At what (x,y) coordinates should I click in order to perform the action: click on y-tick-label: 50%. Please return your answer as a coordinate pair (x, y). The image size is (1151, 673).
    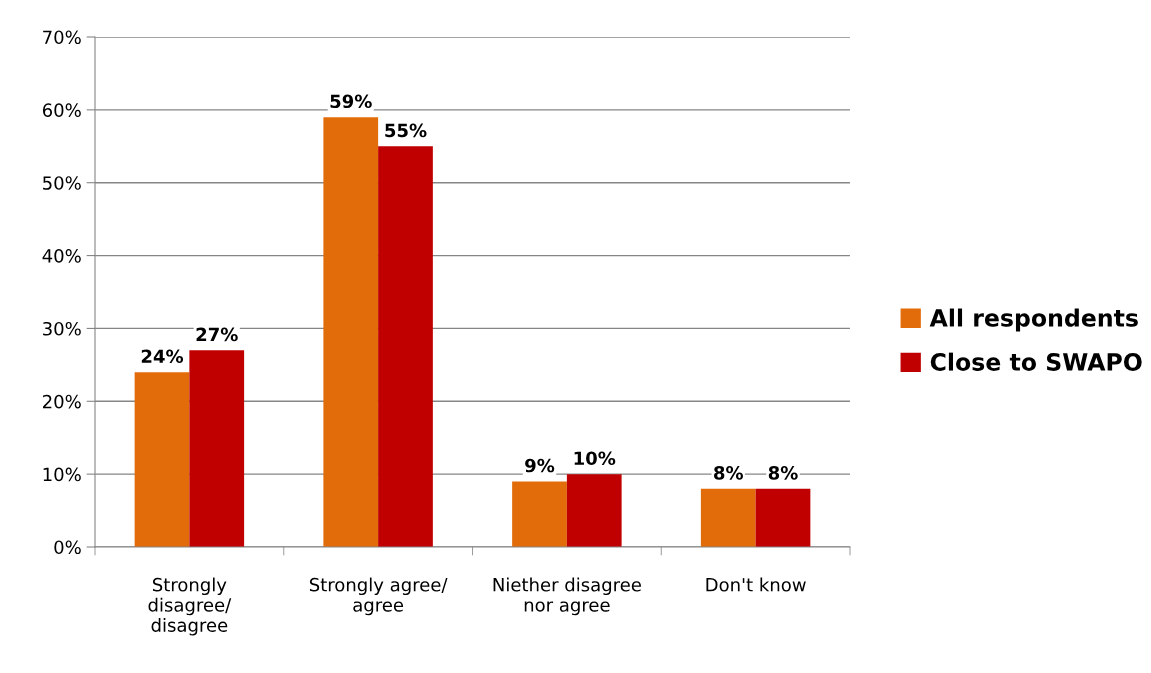
    Looking at the image, I should click on (62, 183).